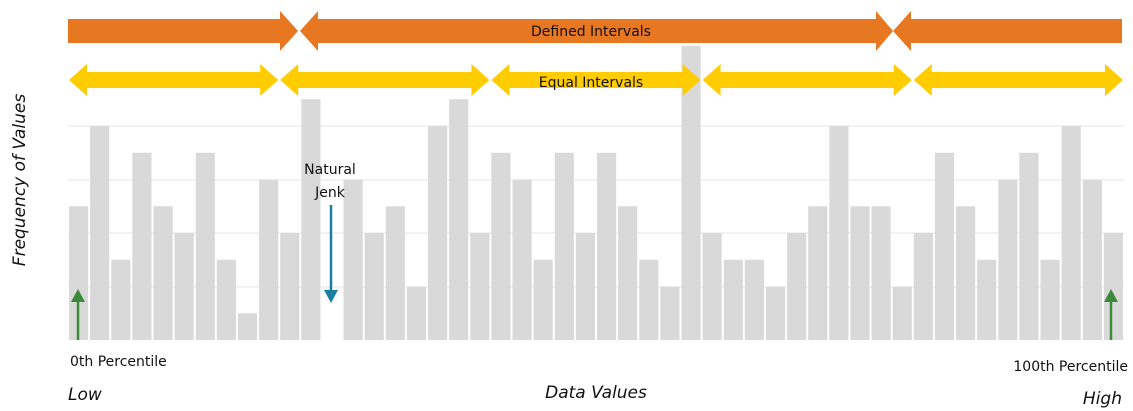 The image size is (1133, 411). I want to click on natural-jenk-label: Jenk, so click(330, 193).